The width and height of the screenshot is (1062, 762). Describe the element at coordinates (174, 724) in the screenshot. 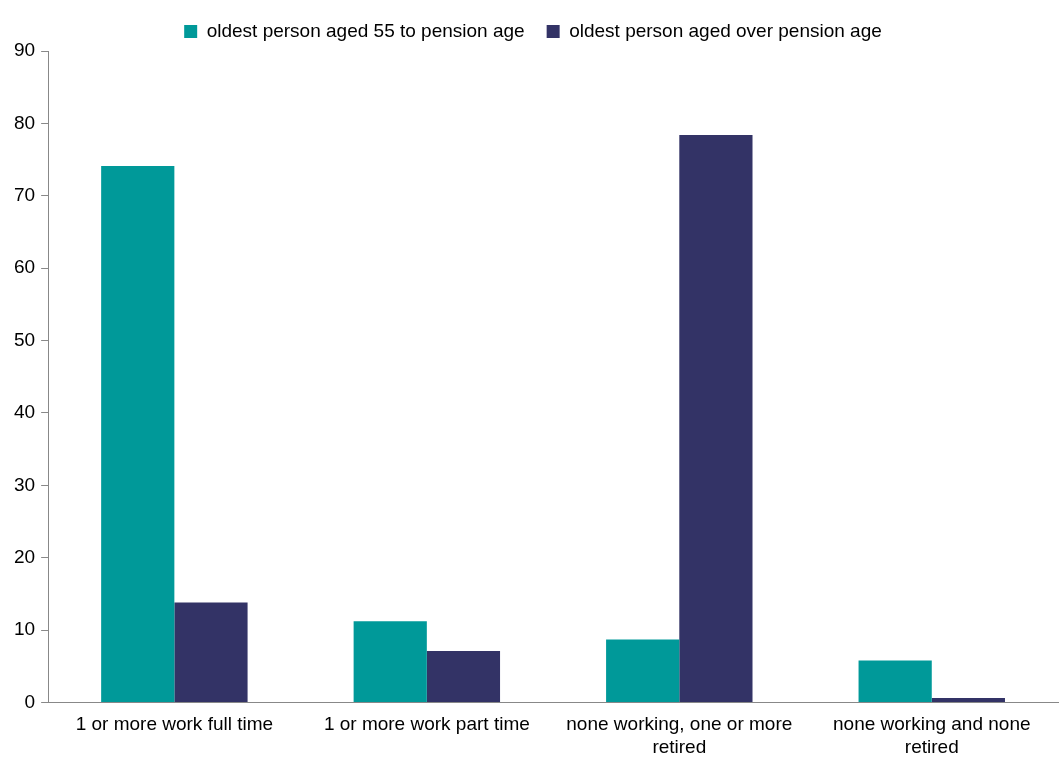

I see `x-tick-label: 1 or more work full time` at that location.